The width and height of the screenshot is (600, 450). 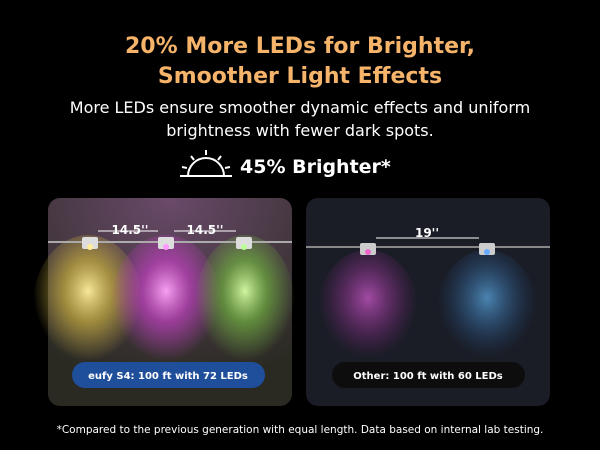 What do you see at coordinates (428, 303) in the screenshot?
I see `right-lights` at bounding box center [428, 303].